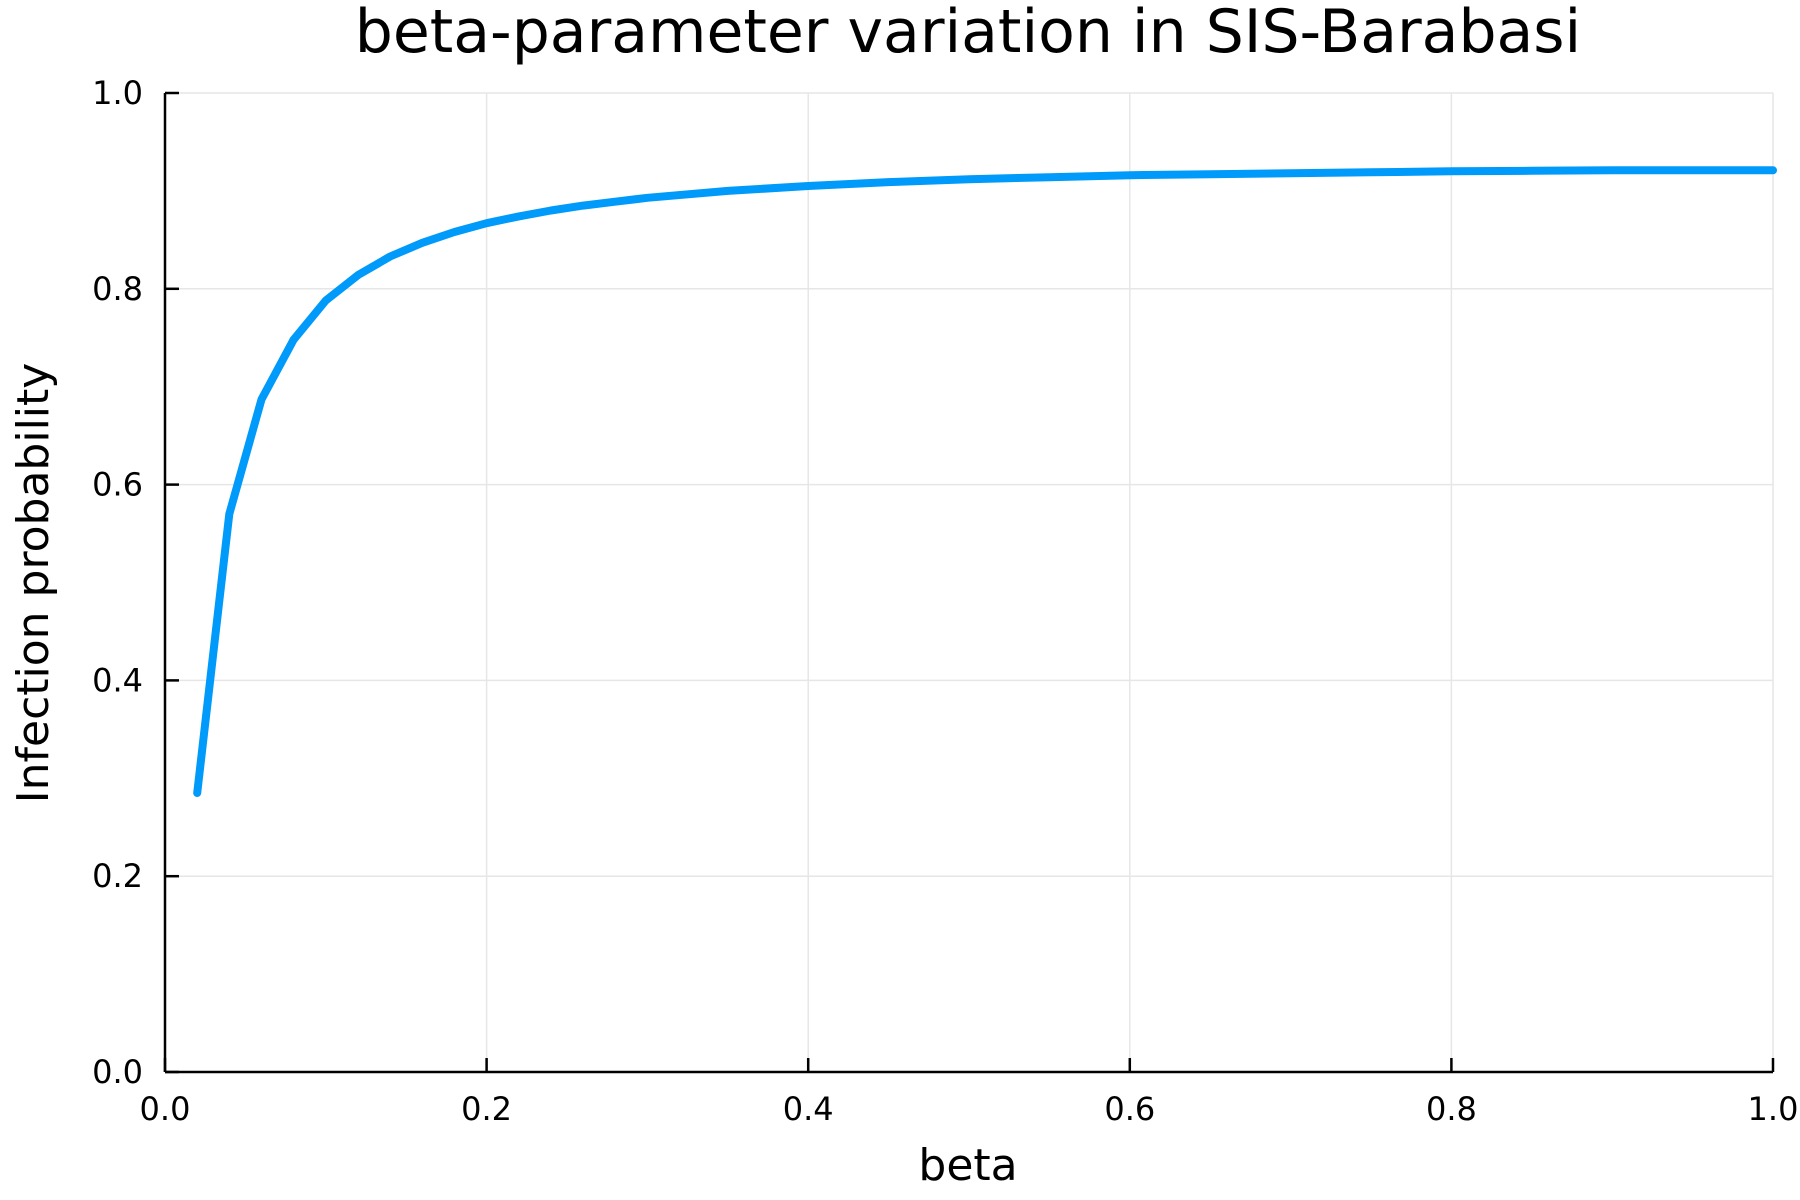  Describe the element at coordinates (33, 583) in the screenshot. I see `y-axis-label: Infection probability` at that location.